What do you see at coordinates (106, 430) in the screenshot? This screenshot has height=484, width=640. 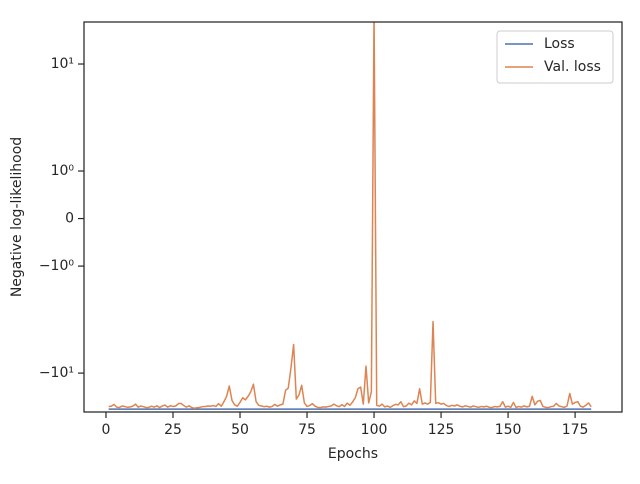 I see `x-tick-label: 0` at bounding box center [106, 430].